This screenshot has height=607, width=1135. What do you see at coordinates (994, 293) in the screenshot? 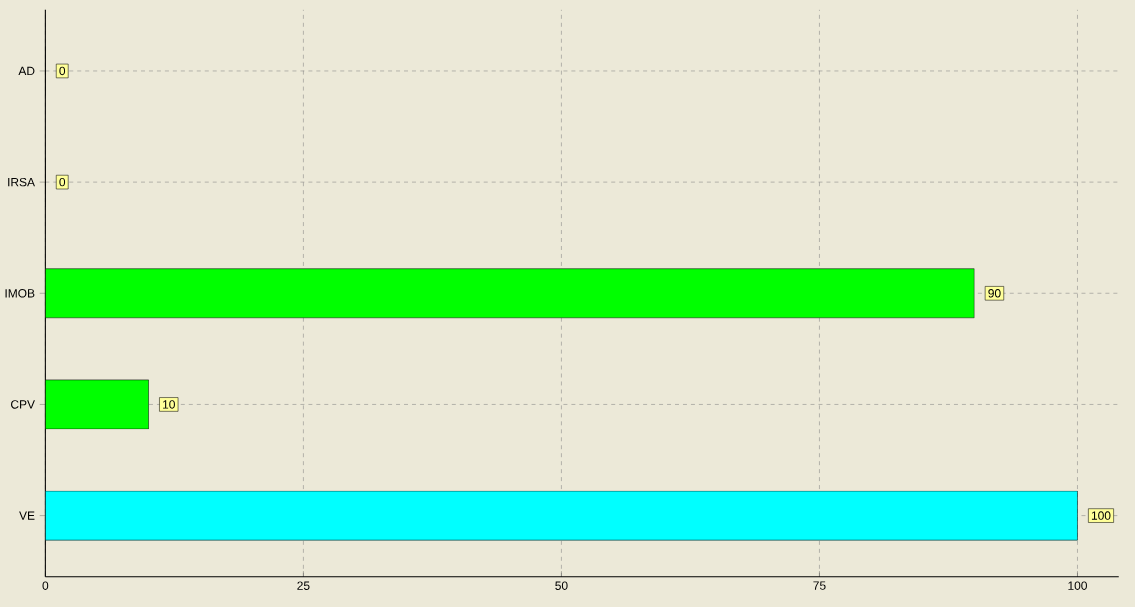
I see `data-label: 90` at bounding box center [994, 293].